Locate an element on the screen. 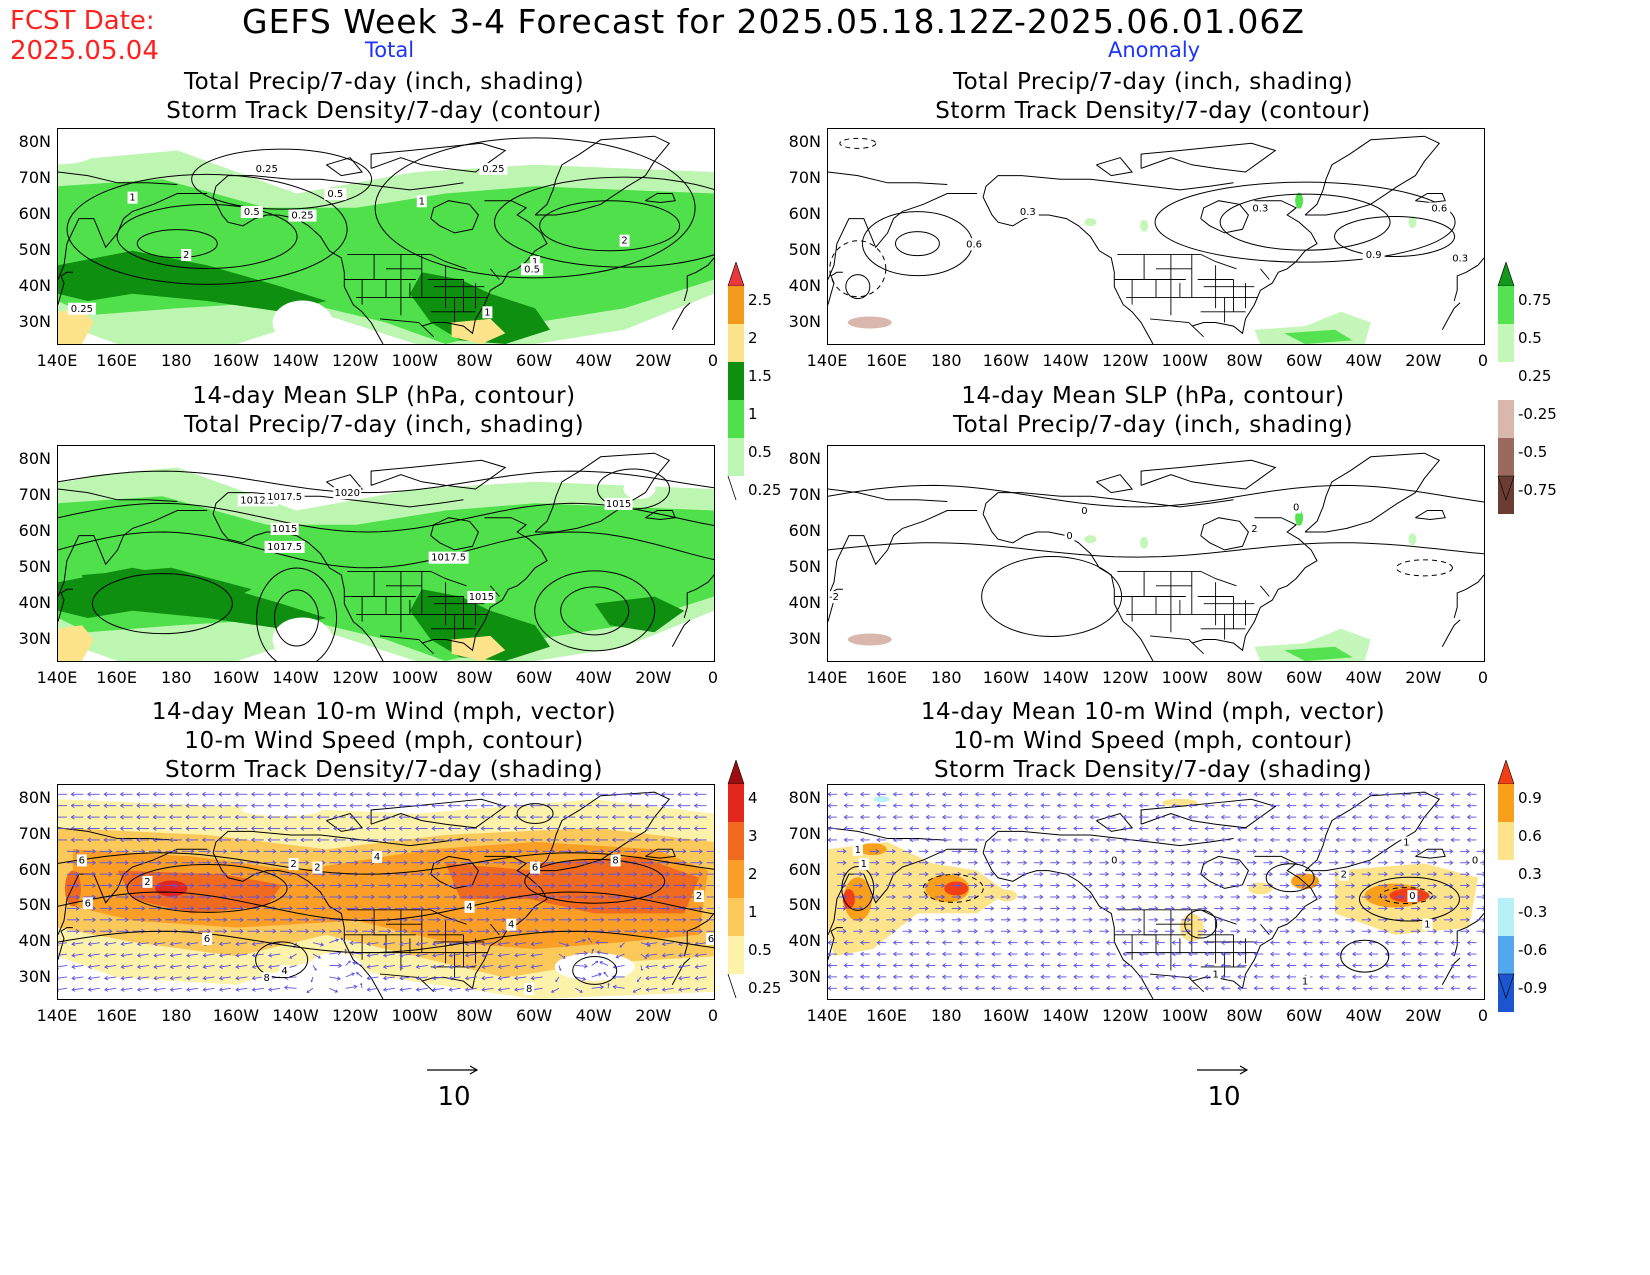 The width and height of the screenshot is (1650, 1275). precip-2in is located at coordinates (478, 331).